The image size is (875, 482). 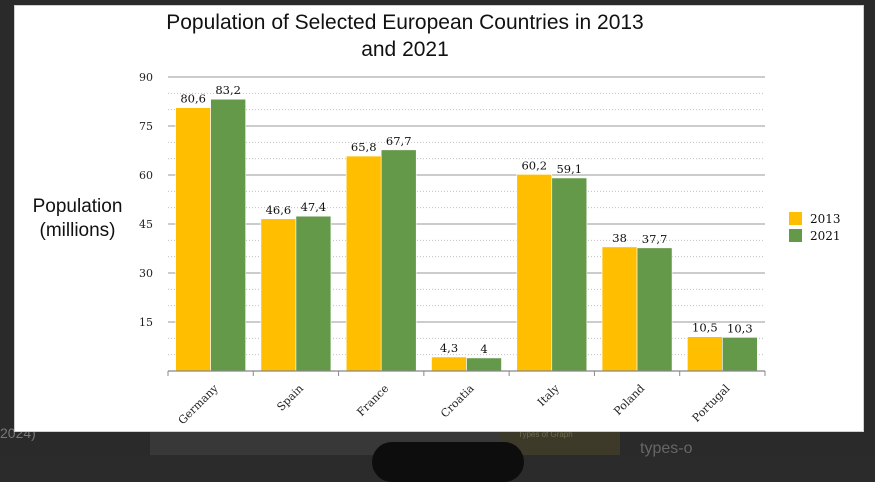 I want to click on legend: 2013 2021, so click(x=815, y=227).